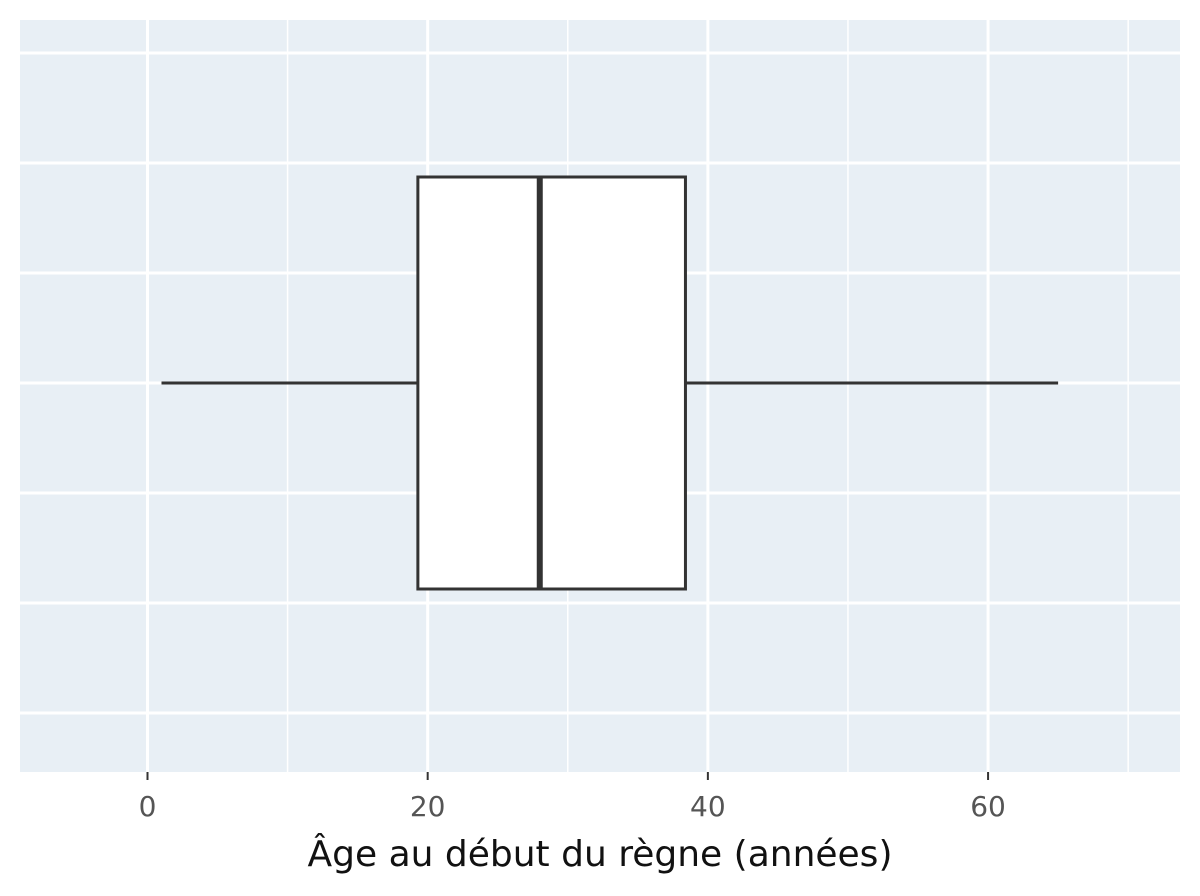 This screenshot has width=1200, height=896. Describe the element at coordinates (988, 806) in the screenshot. I see `x-tick-label: 60` at that location.